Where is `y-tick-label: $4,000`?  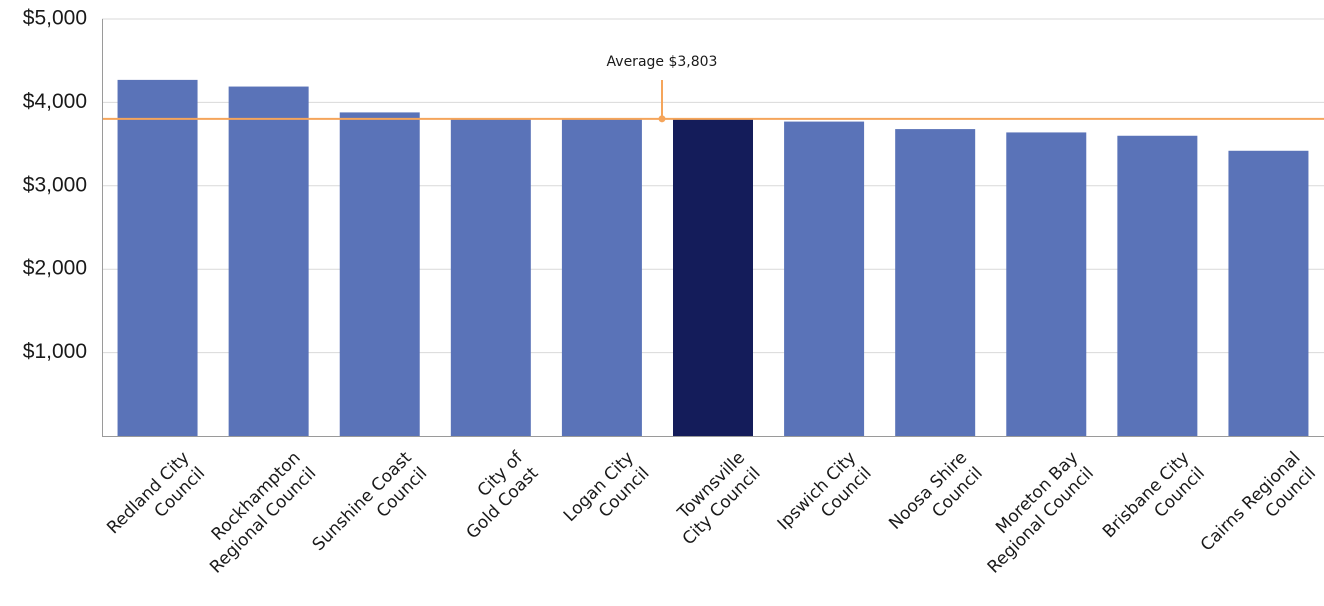 y-tick-label: $4,000 is located at coordinates (55, 101).